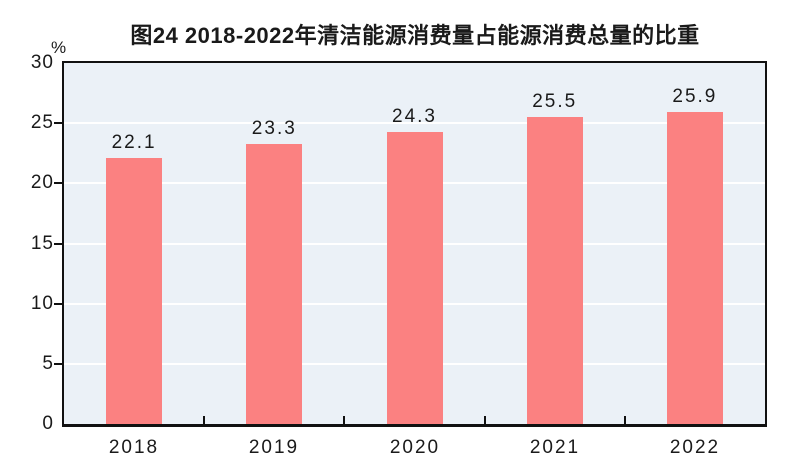 The height and width of the screenshot is (468, 800). Describe the element at coordinates (42, 303) in the screenshot. I see `y-tick-label: 10` at that location.